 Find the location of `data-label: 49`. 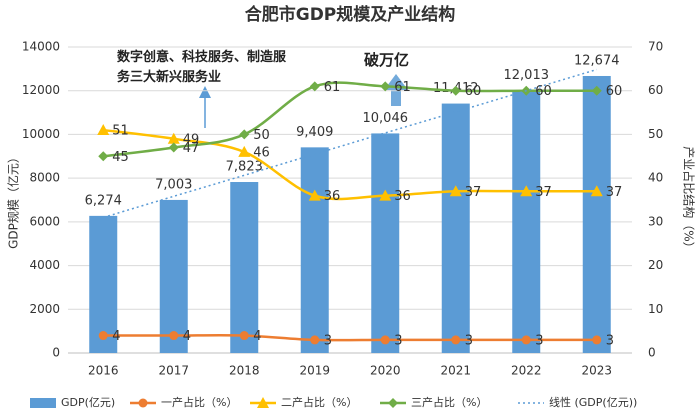

data-label: 49 is located at coordinates (191, 139).